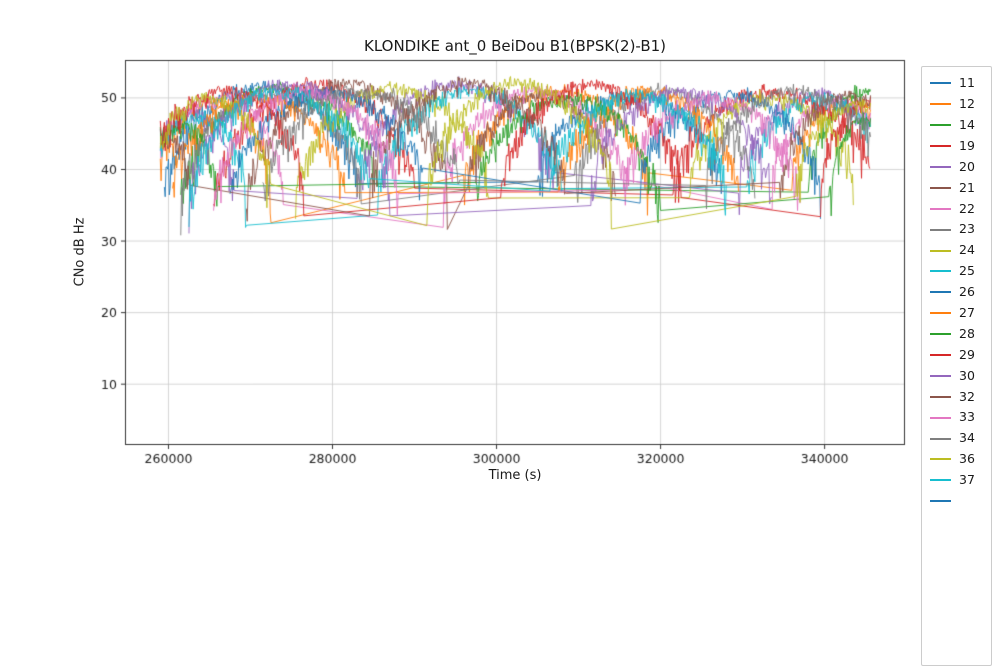 This screenshot has width=1000, height=666. What do you see at coordinates (515, 475) in the screenshot?
I see `x-axis-label: Time (s)` at bounding box center [515, 475].